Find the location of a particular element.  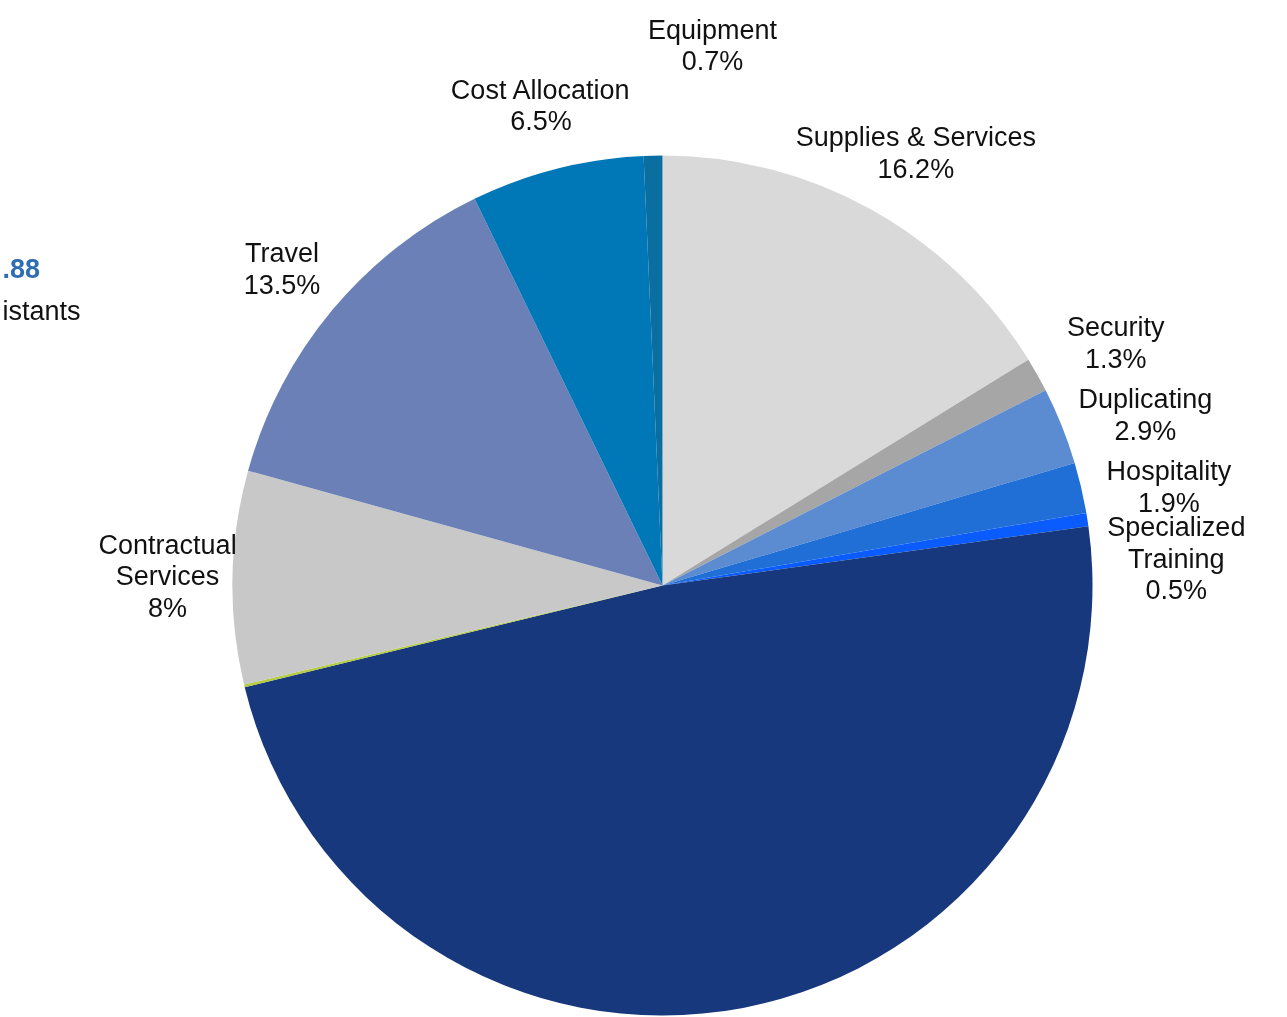

data-label: 8% is located at coordinates (168, 607).